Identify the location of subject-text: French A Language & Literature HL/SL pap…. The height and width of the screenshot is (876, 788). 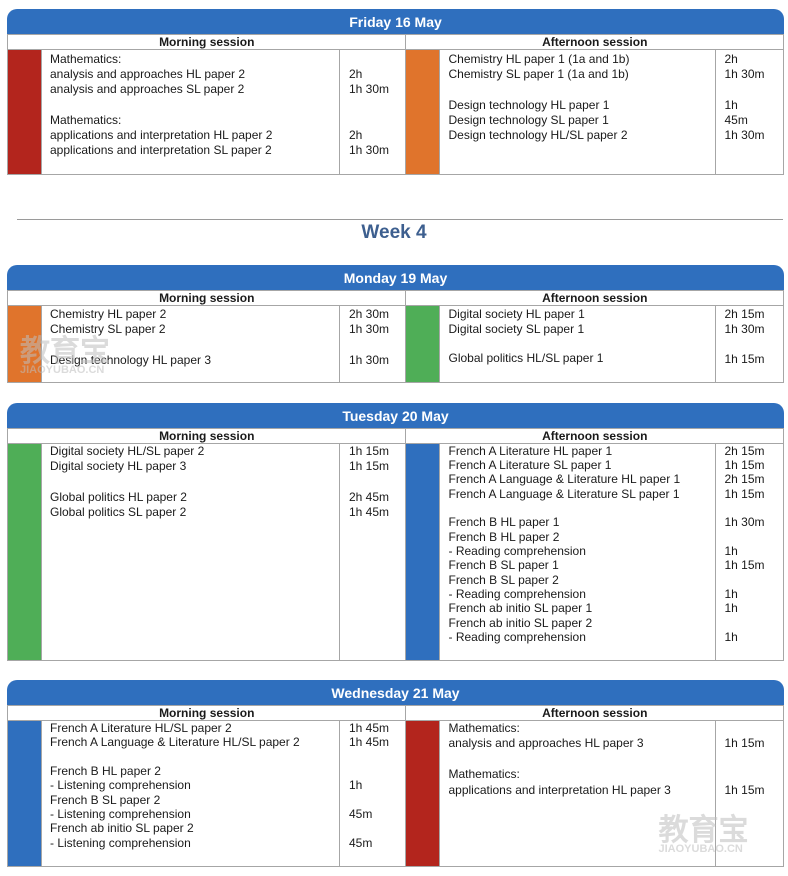
(175, 742).